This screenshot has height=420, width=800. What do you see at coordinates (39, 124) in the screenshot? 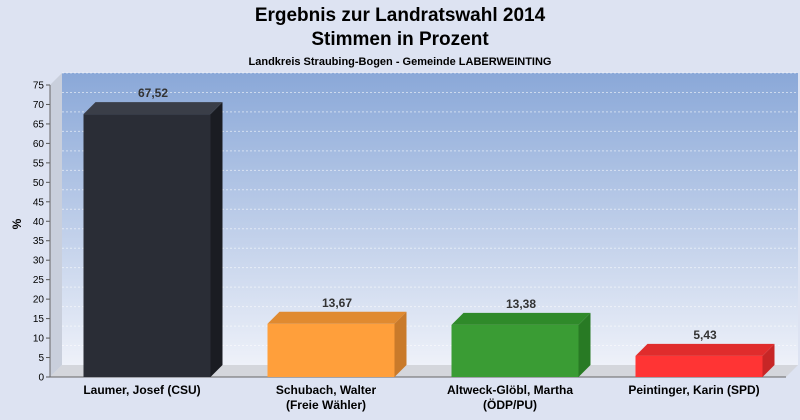
I see `y-tick-label: 65` at bounding box center [39, 124].